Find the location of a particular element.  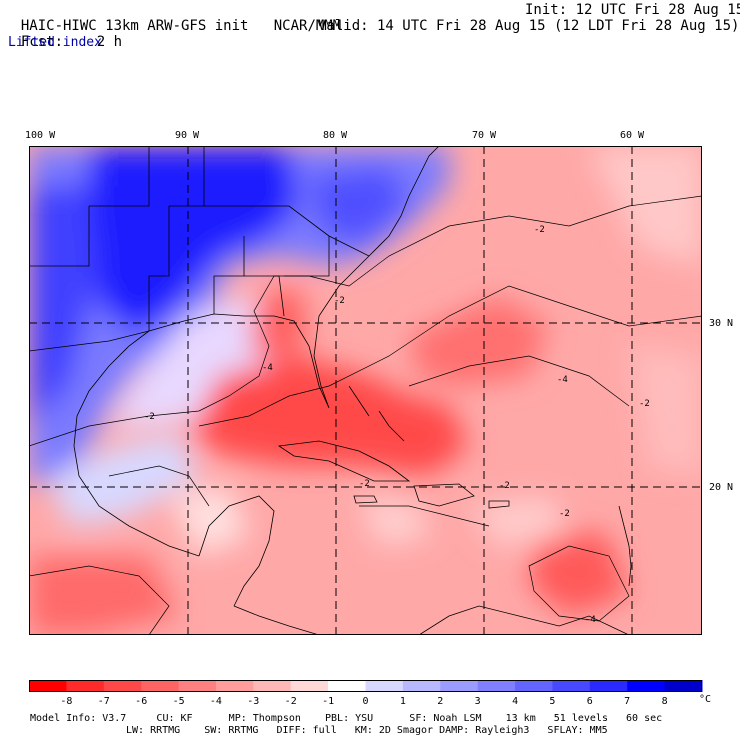

colorbar-tick-label: -3 is located at coordinates (253, 701).